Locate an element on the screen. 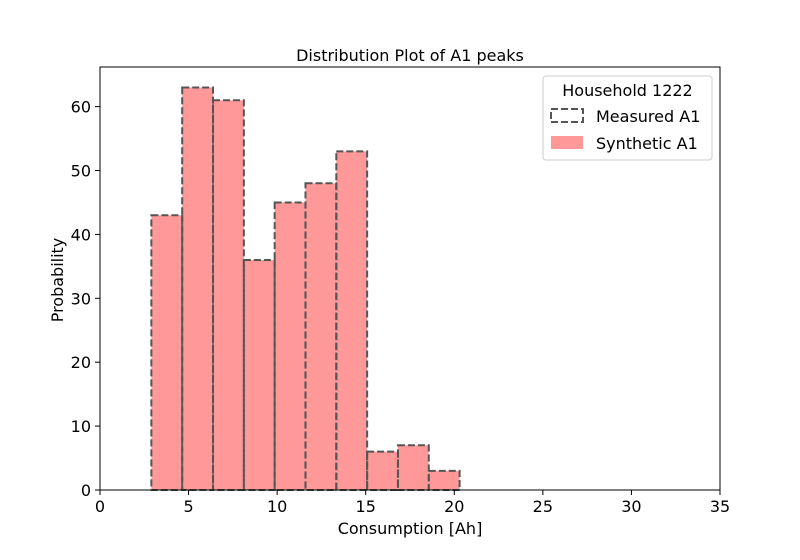 The image size is (800, 560). legend-label-synthetic: Synthetic A1 is located at coordinates (647, 143).